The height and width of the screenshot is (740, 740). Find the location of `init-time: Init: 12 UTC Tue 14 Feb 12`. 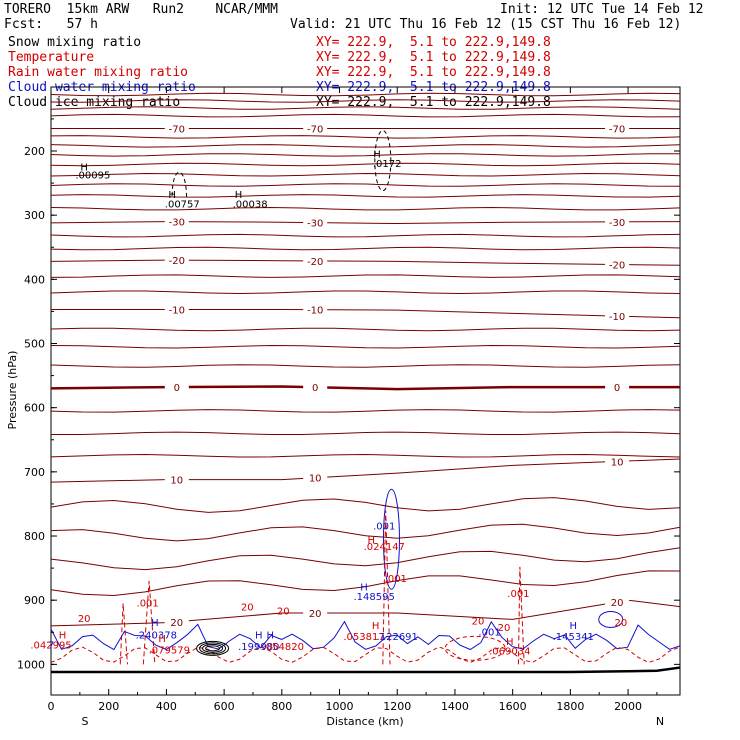

init-time: Init: 12 UTC Tue 14 Feb 12 is located at coordinates (602, 9).